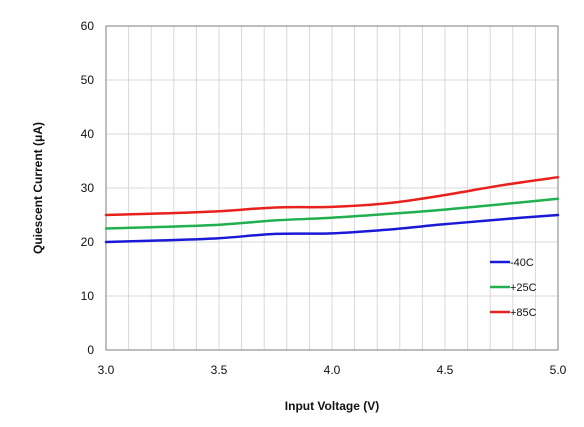 The width and height of the screenshot is (584, 427). I want to click on y-tick-label: 10, so click(88, 296).